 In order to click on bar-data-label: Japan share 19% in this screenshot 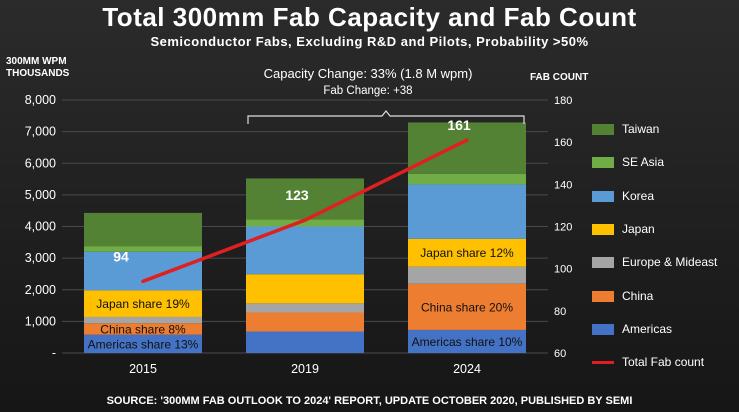, I will do `click(143, 304)`.